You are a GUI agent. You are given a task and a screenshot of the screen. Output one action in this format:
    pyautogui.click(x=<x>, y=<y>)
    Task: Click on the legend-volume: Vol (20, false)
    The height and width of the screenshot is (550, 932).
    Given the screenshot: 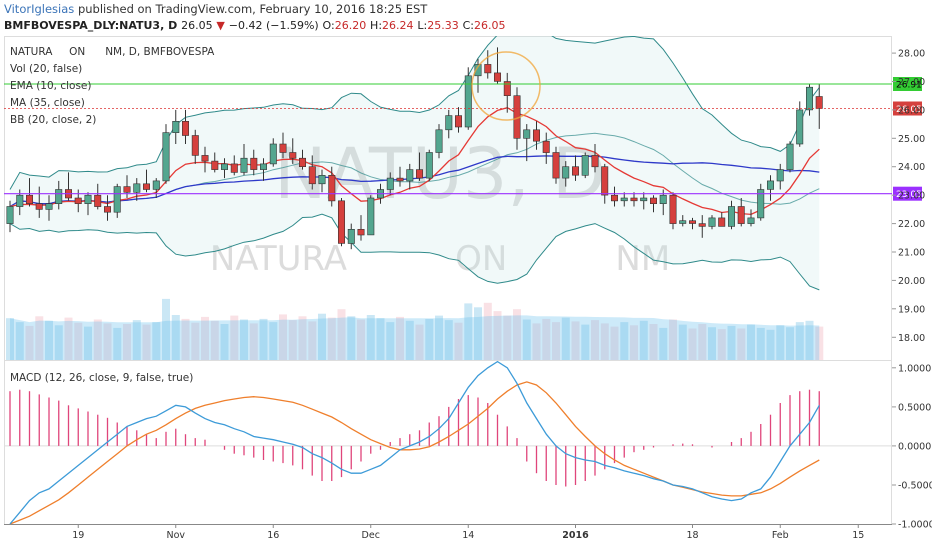 What is the action you would take?
    pyautogui.click(x=46, y=69)
    